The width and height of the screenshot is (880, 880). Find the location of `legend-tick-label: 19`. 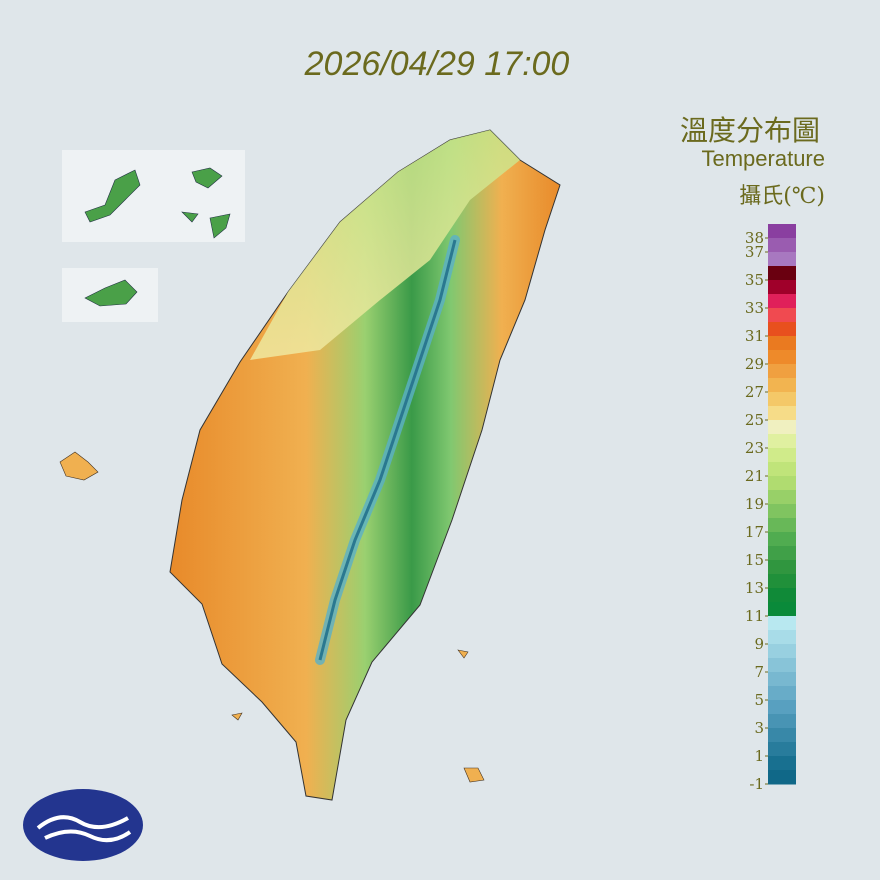

legend-tick-label: 19 is located at coordinates (754, 504).